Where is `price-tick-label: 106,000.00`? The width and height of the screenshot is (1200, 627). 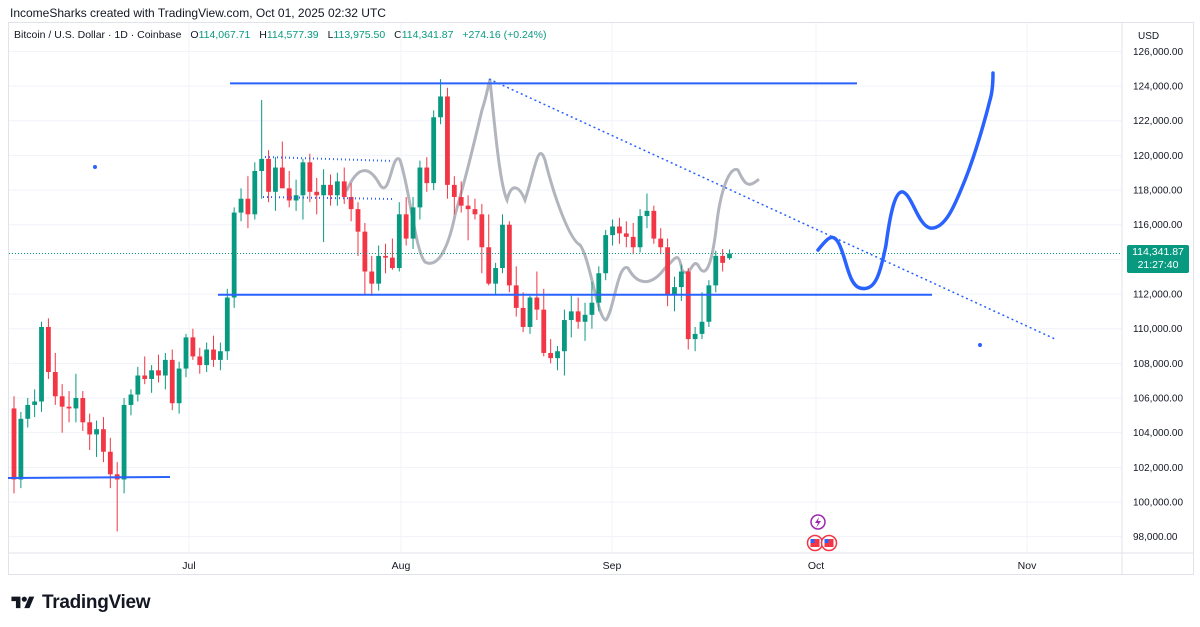
price-tick-label: 106,000.00 is located at coordinates (1158, 399).